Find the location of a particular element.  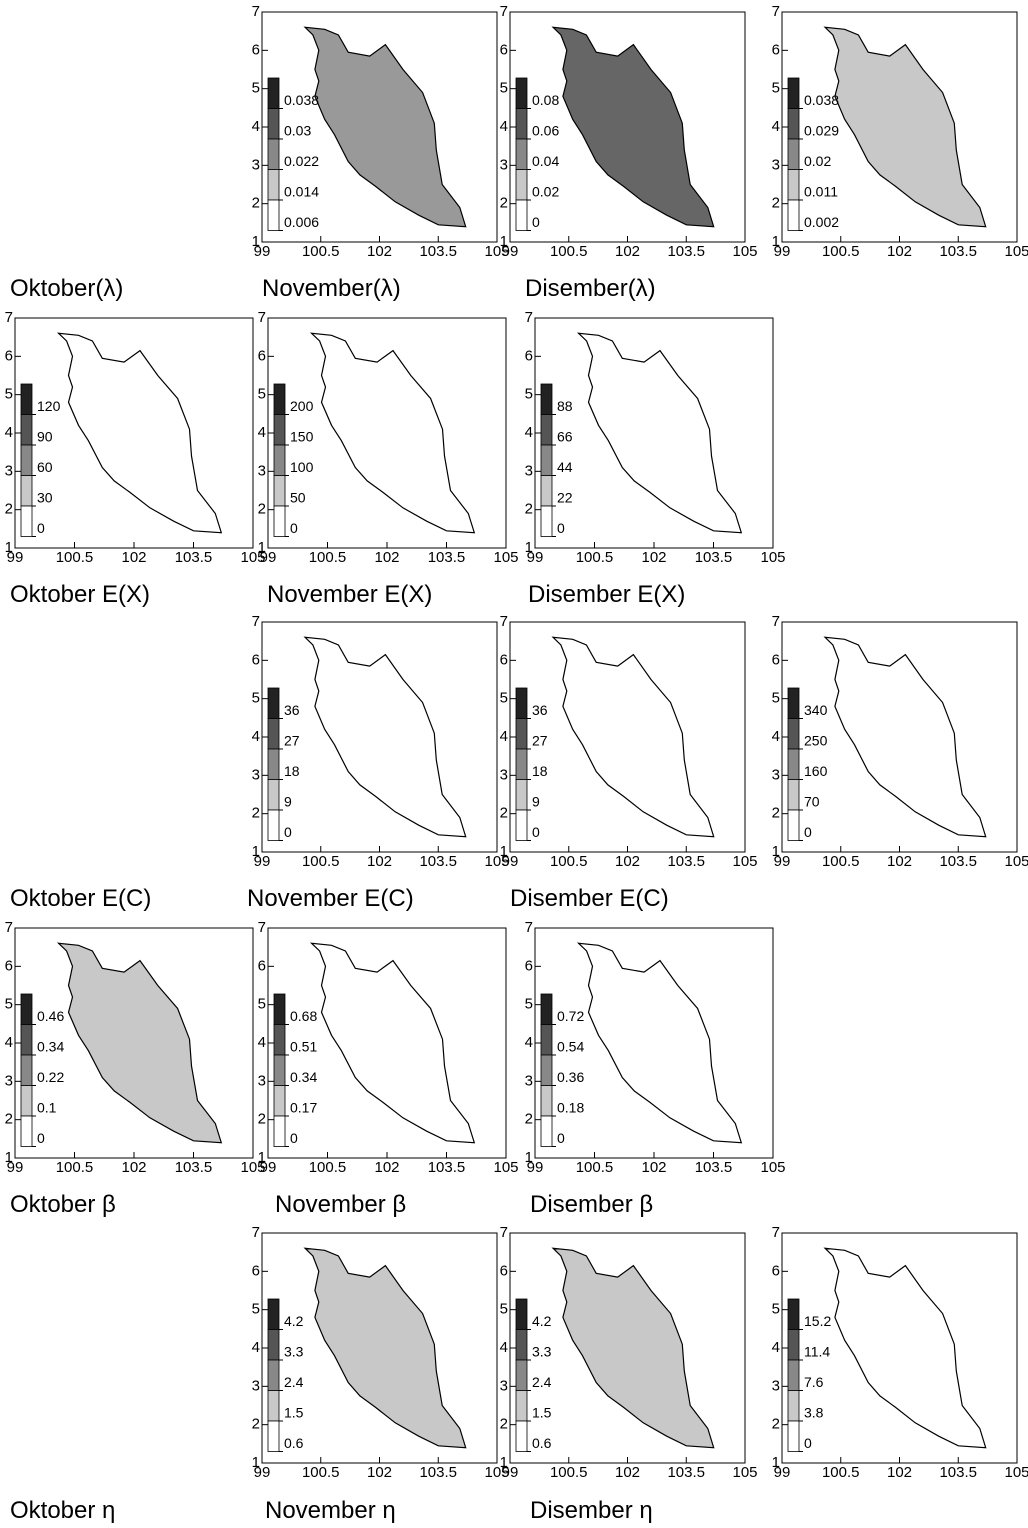

panel-caption: Oktober E(X) is located at coordinates (80, 594).